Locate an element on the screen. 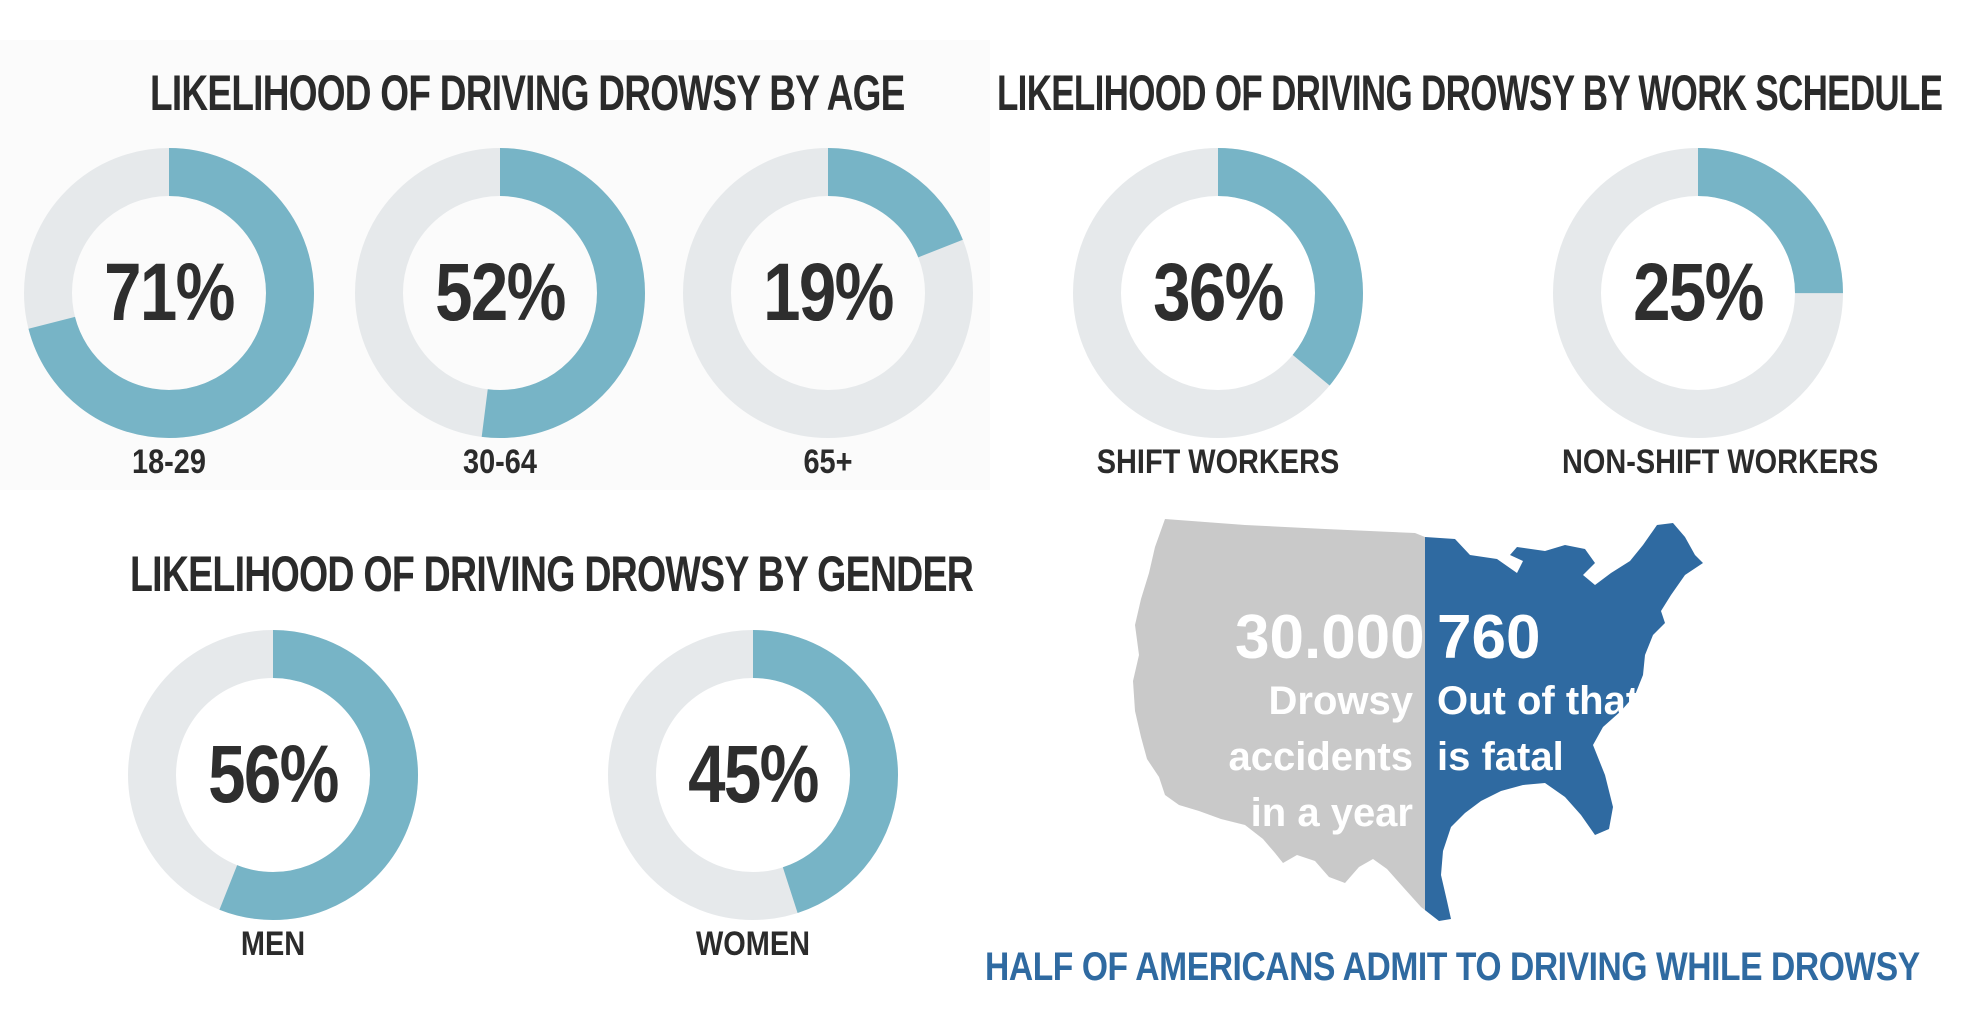  us-map-svg is located at coordinates (1418, 720).